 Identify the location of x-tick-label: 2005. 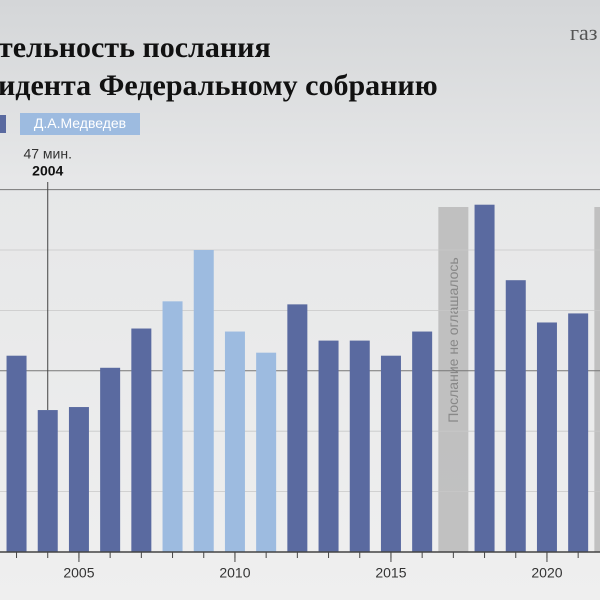
(78, 573).